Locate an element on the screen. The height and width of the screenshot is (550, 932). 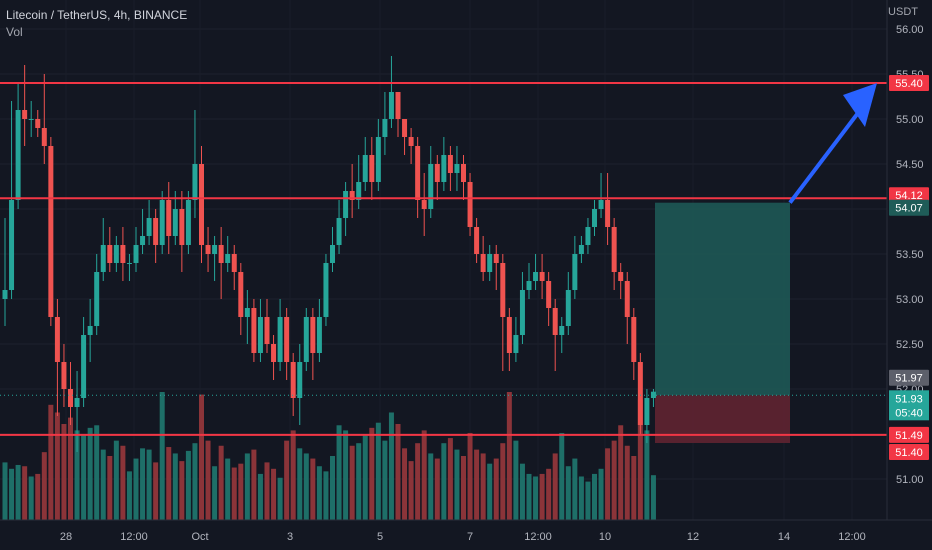
price-unit: USDT is located at coordinates (903, 12).